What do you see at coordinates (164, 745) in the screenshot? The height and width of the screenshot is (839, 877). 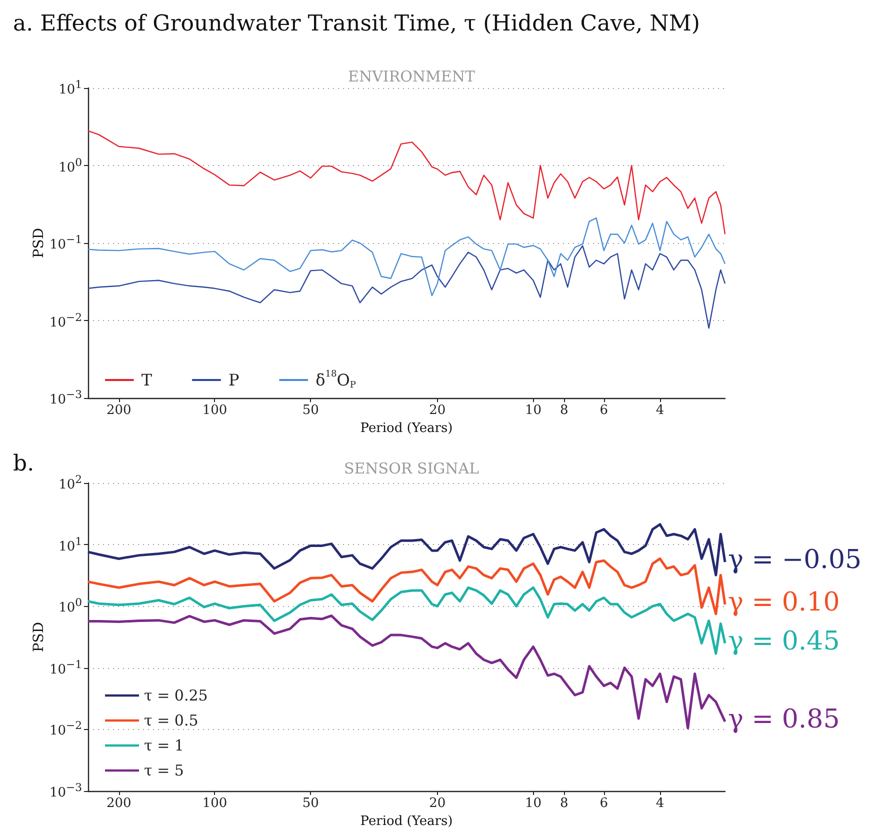 I see `legend-label: τ = 1` at bounding box center [164, 745].